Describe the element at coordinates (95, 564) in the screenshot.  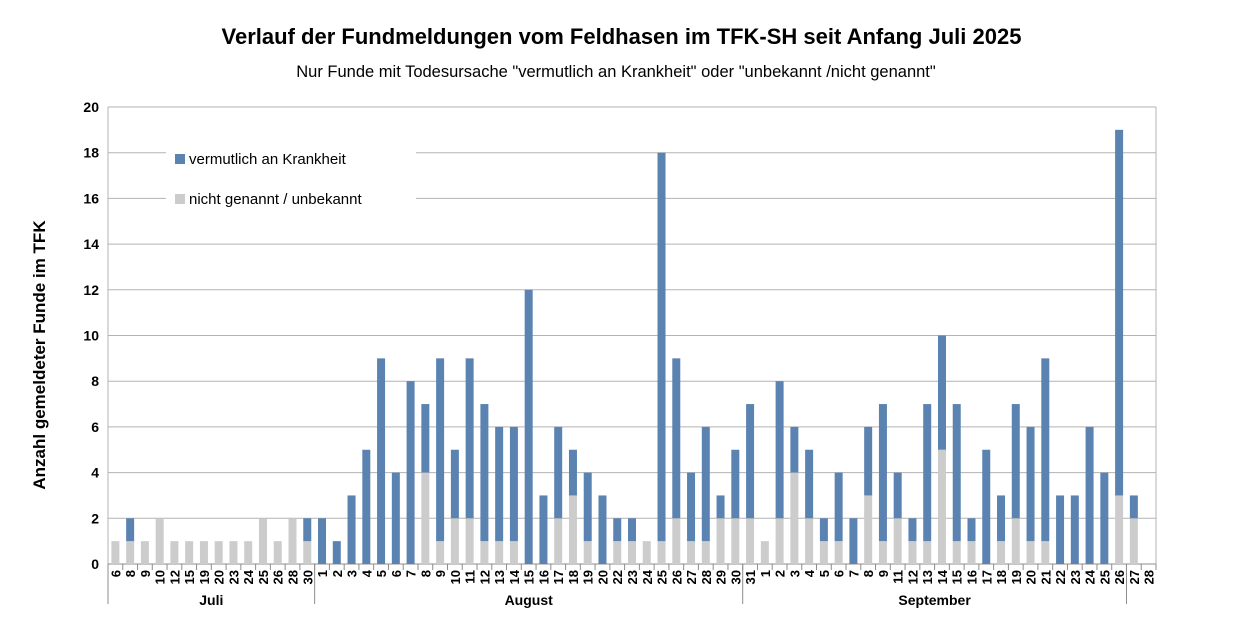
I see `y-tick-label: 0` at that location.